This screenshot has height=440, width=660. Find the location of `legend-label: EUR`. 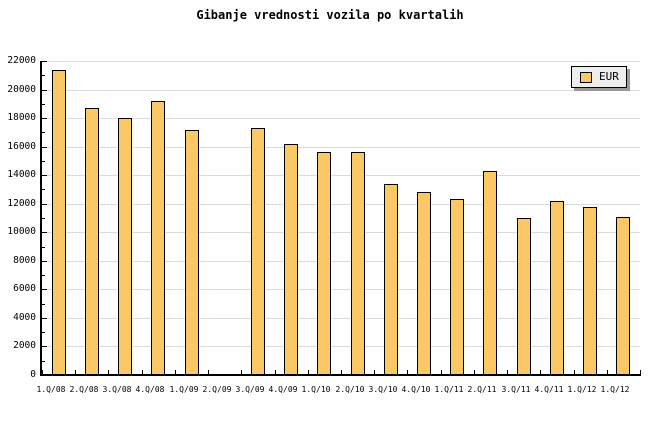

legend-label: EUR is located at coordinates (609, 76).